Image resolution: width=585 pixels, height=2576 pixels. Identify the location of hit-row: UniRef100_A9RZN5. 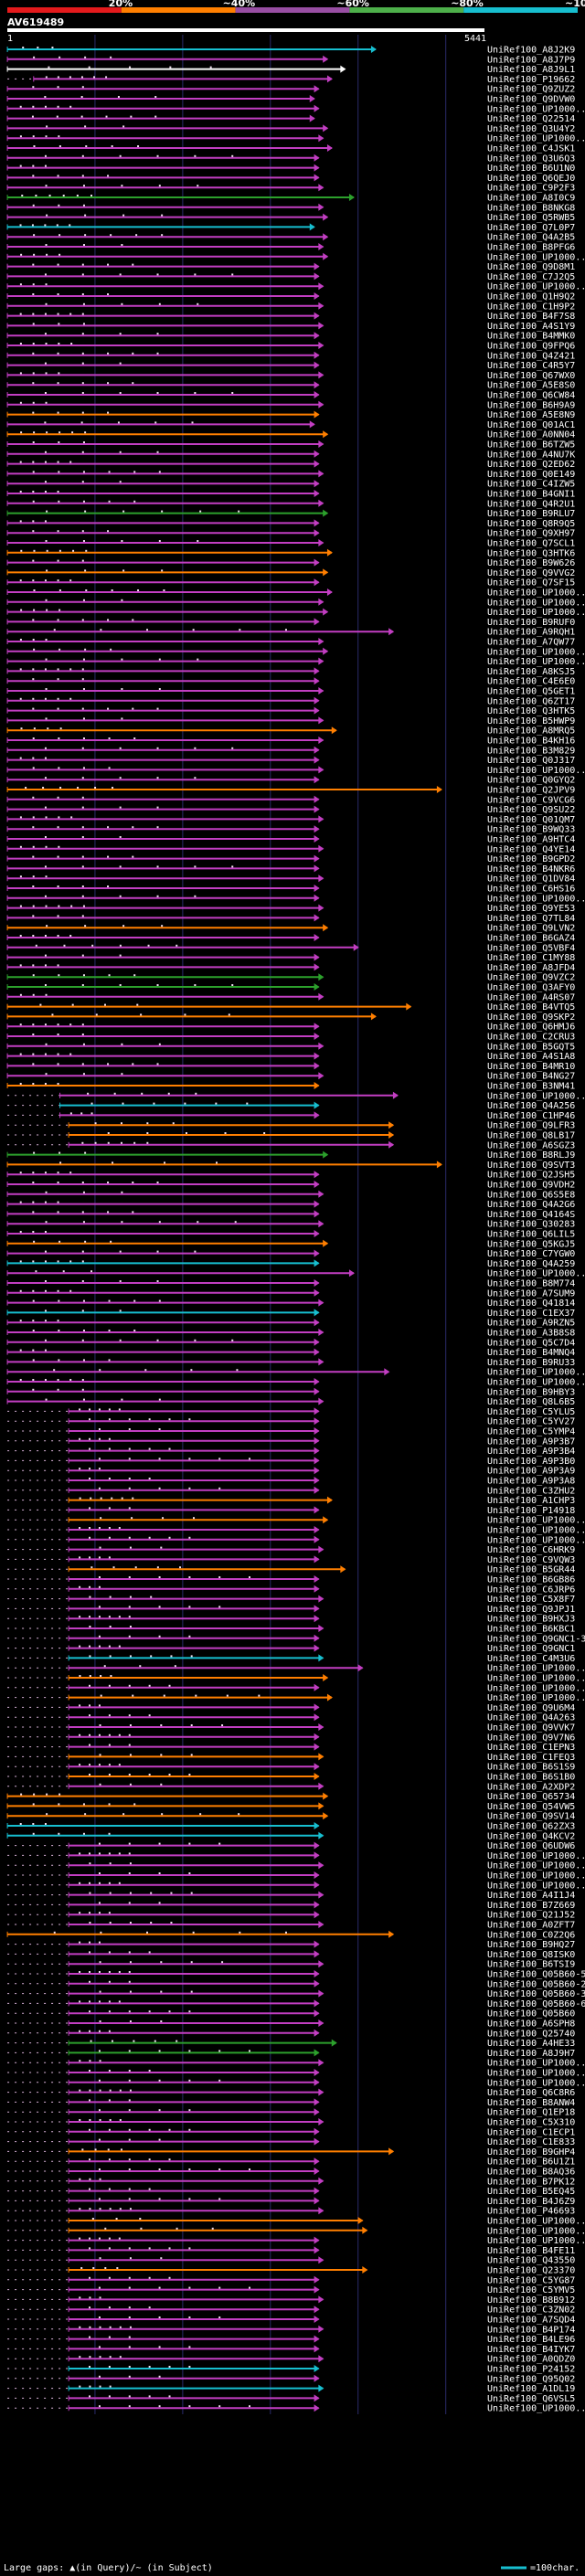
(290, 1324).